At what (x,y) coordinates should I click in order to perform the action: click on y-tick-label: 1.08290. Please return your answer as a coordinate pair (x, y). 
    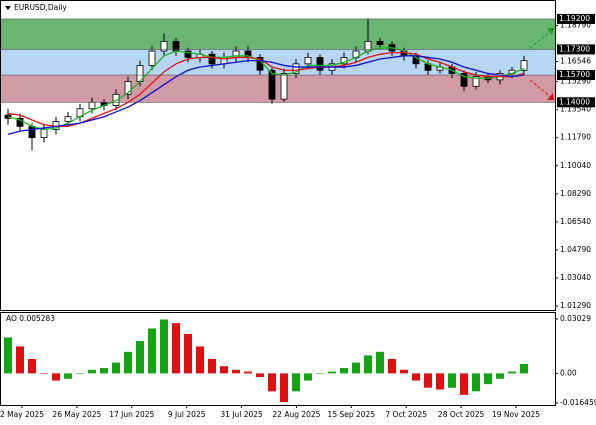
    Looking at the image, I should click on (575, 193).